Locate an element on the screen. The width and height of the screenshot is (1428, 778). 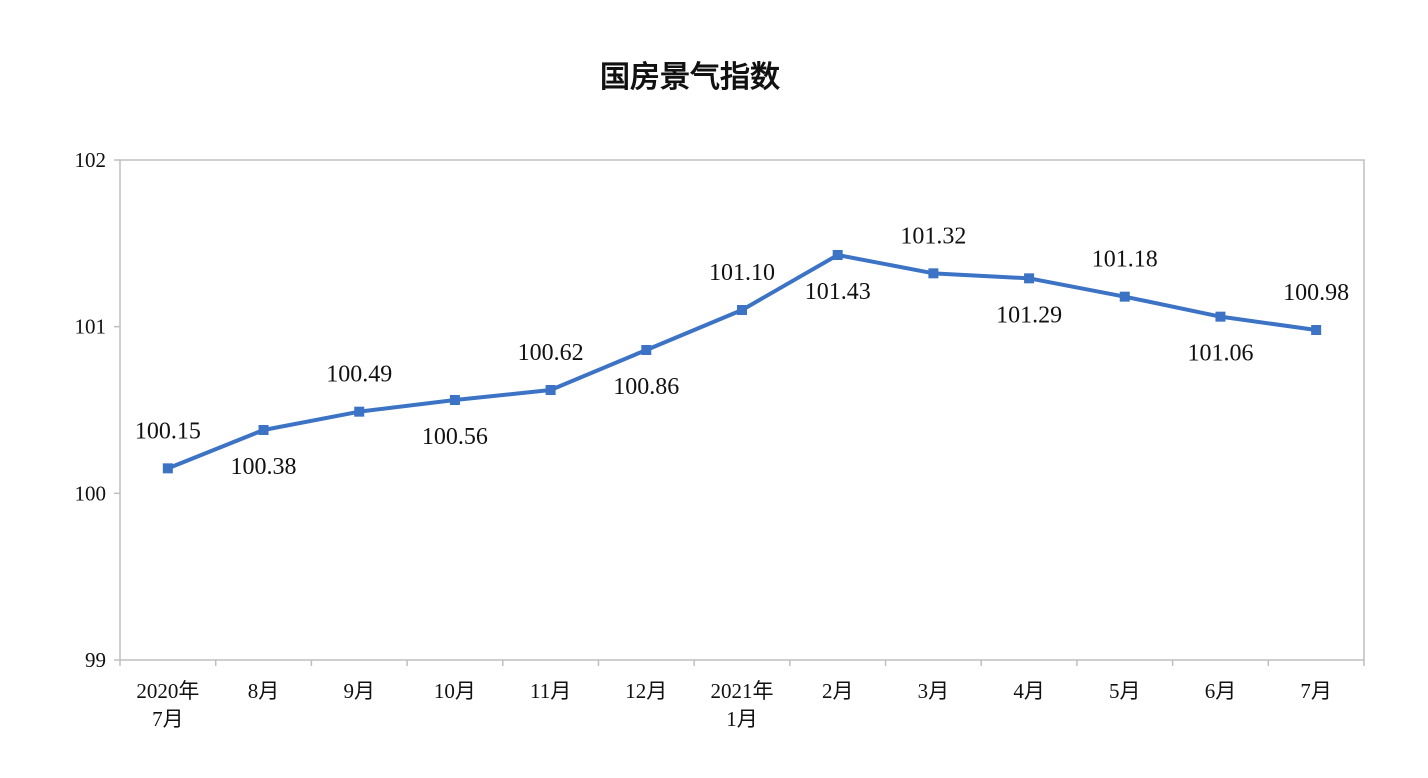
x-tick-label-line: 10月 is located at coordinates (455, 691).